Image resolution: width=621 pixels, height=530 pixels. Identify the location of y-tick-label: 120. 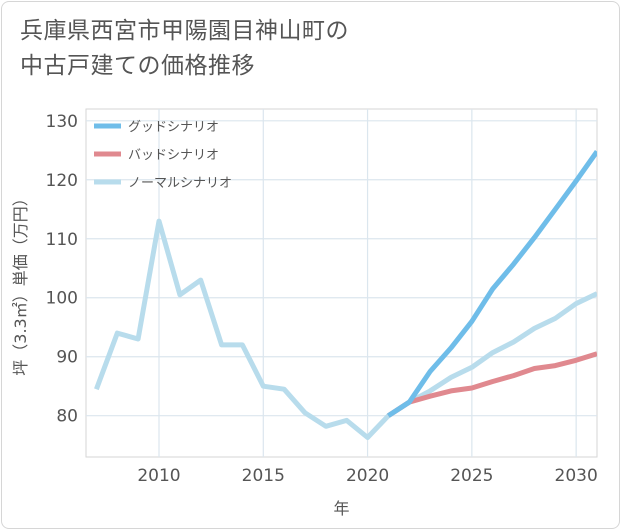
(62, 181).